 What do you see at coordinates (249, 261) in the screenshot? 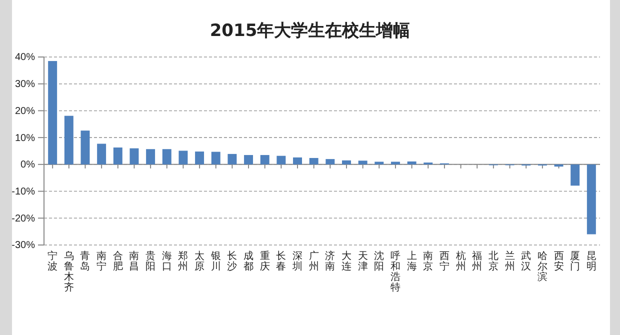
I see `x-tick-label: 成都` at bounding box center [249, 261].